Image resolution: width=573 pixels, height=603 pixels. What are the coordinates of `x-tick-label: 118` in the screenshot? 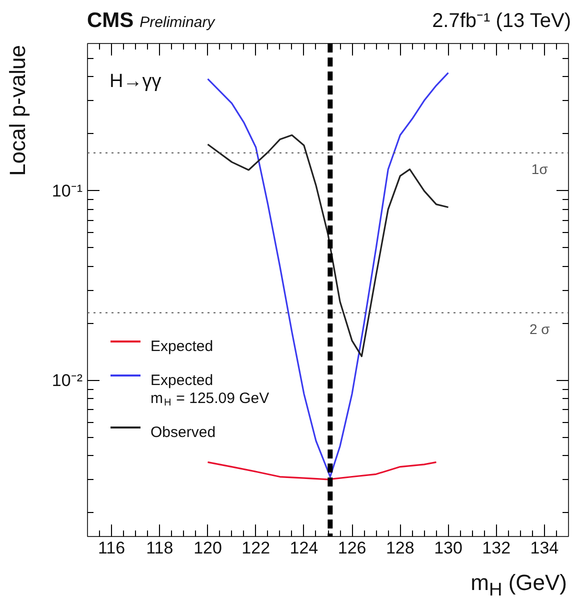 It's located at (160, 548).